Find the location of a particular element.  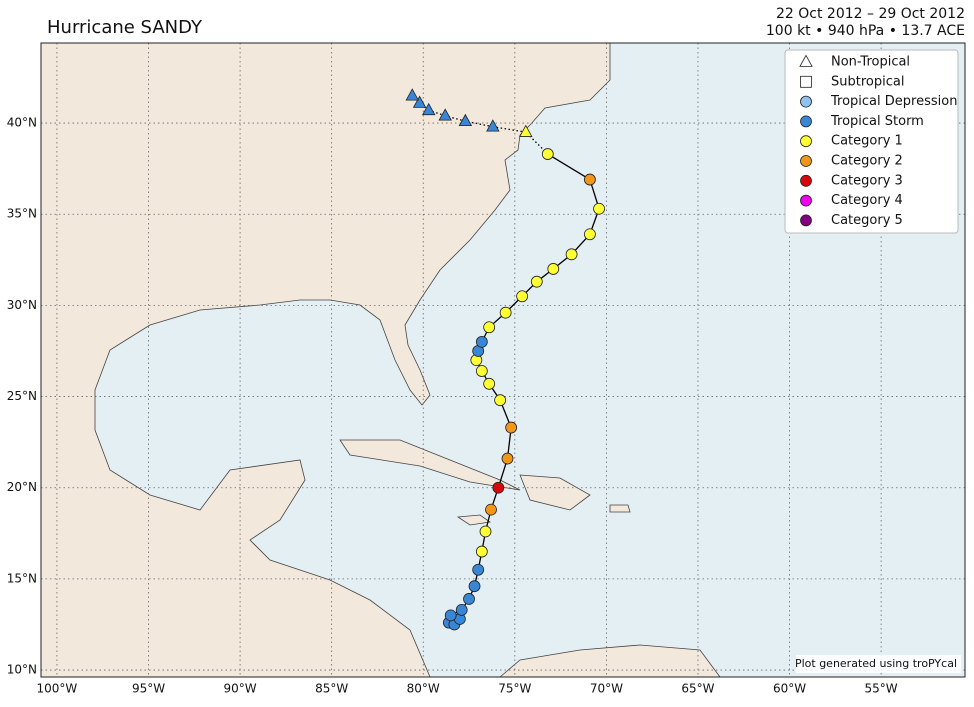

x-tick-label: 55°W is located at coordinates (881, 689).